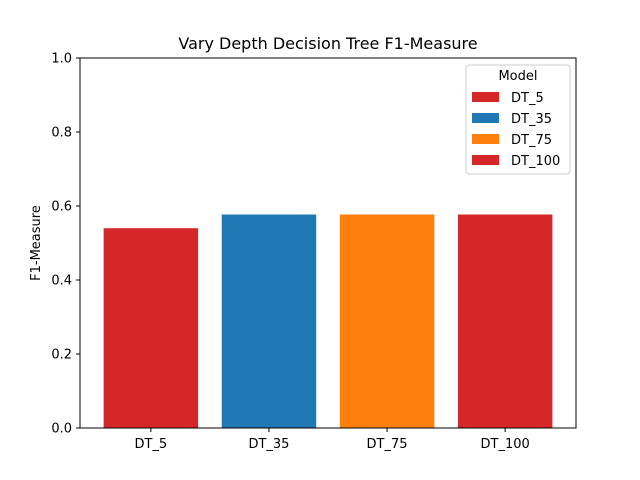 The width and height of the screenshot is (640, 480). What do you see at coordinates (531, 119) in the screenshot?
I see `legend-label: DT_35` at bounding box center [531, 119].